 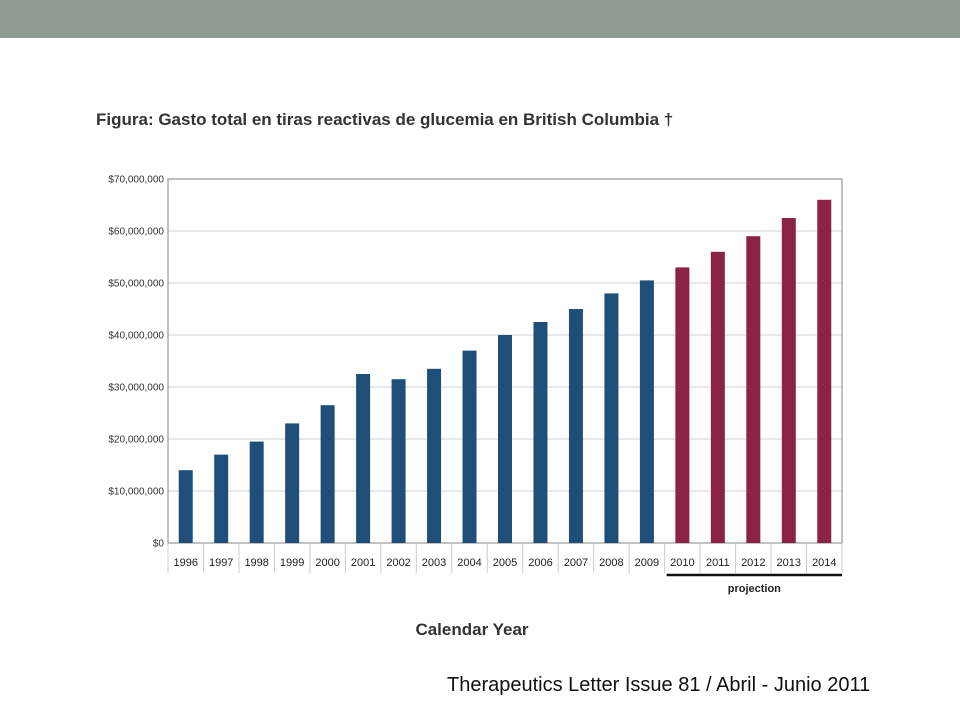 What do you see at coordinates (327, 563) in the screenshot?
I see `x-tick-label: 2000` at bounding box center [327, 563].